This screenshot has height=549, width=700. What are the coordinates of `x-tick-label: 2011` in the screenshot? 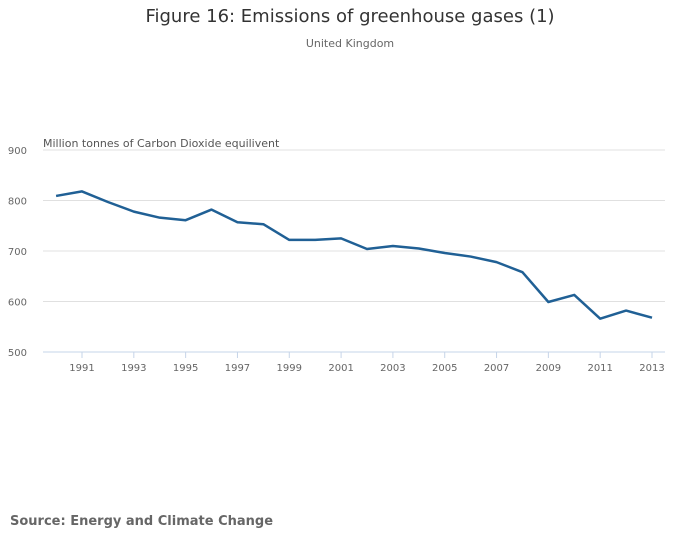 It's located at (599, 368).